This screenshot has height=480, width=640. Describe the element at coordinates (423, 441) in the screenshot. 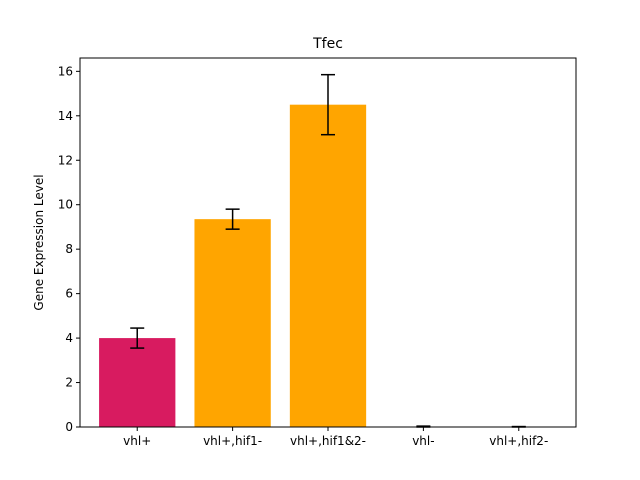

I see `x-tick-label-3: vhl-` at that location.